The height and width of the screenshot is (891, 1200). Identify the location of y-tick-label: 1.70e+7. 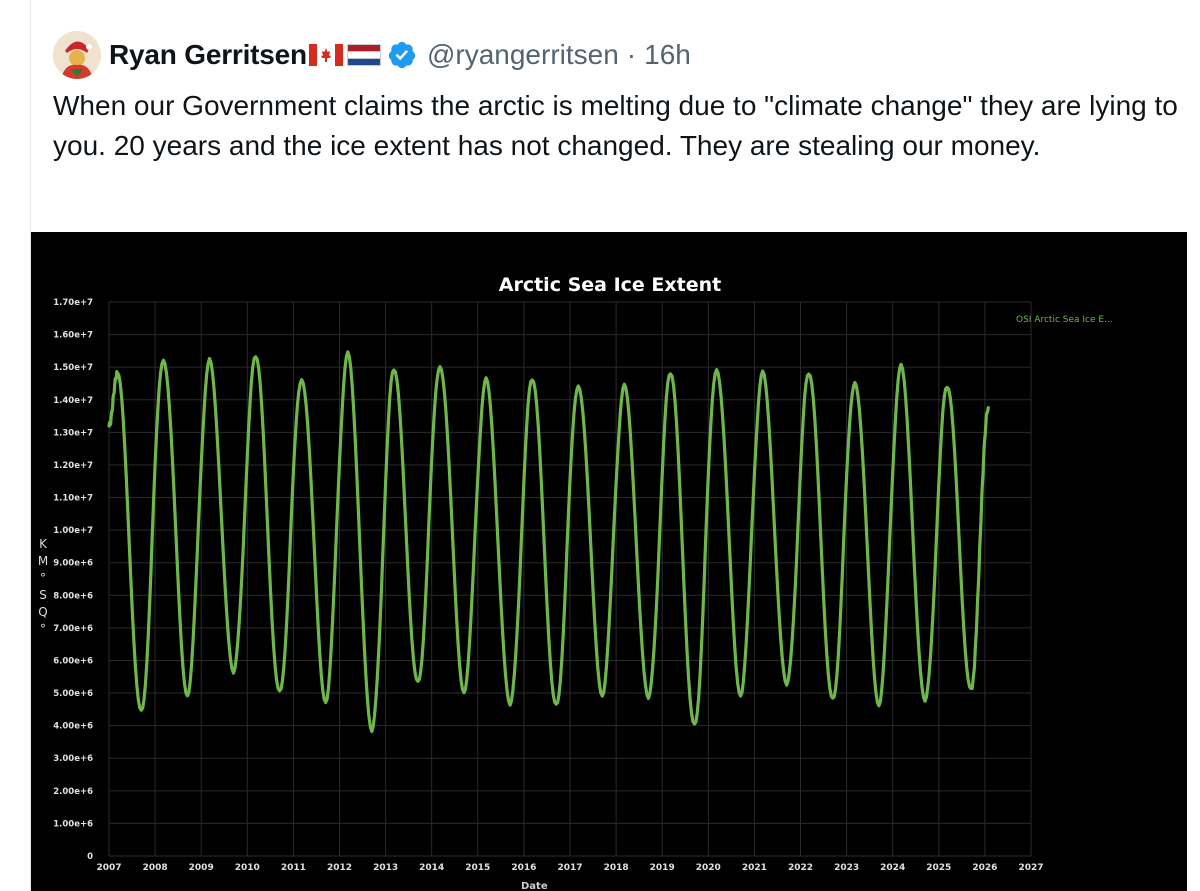
(73, 303).